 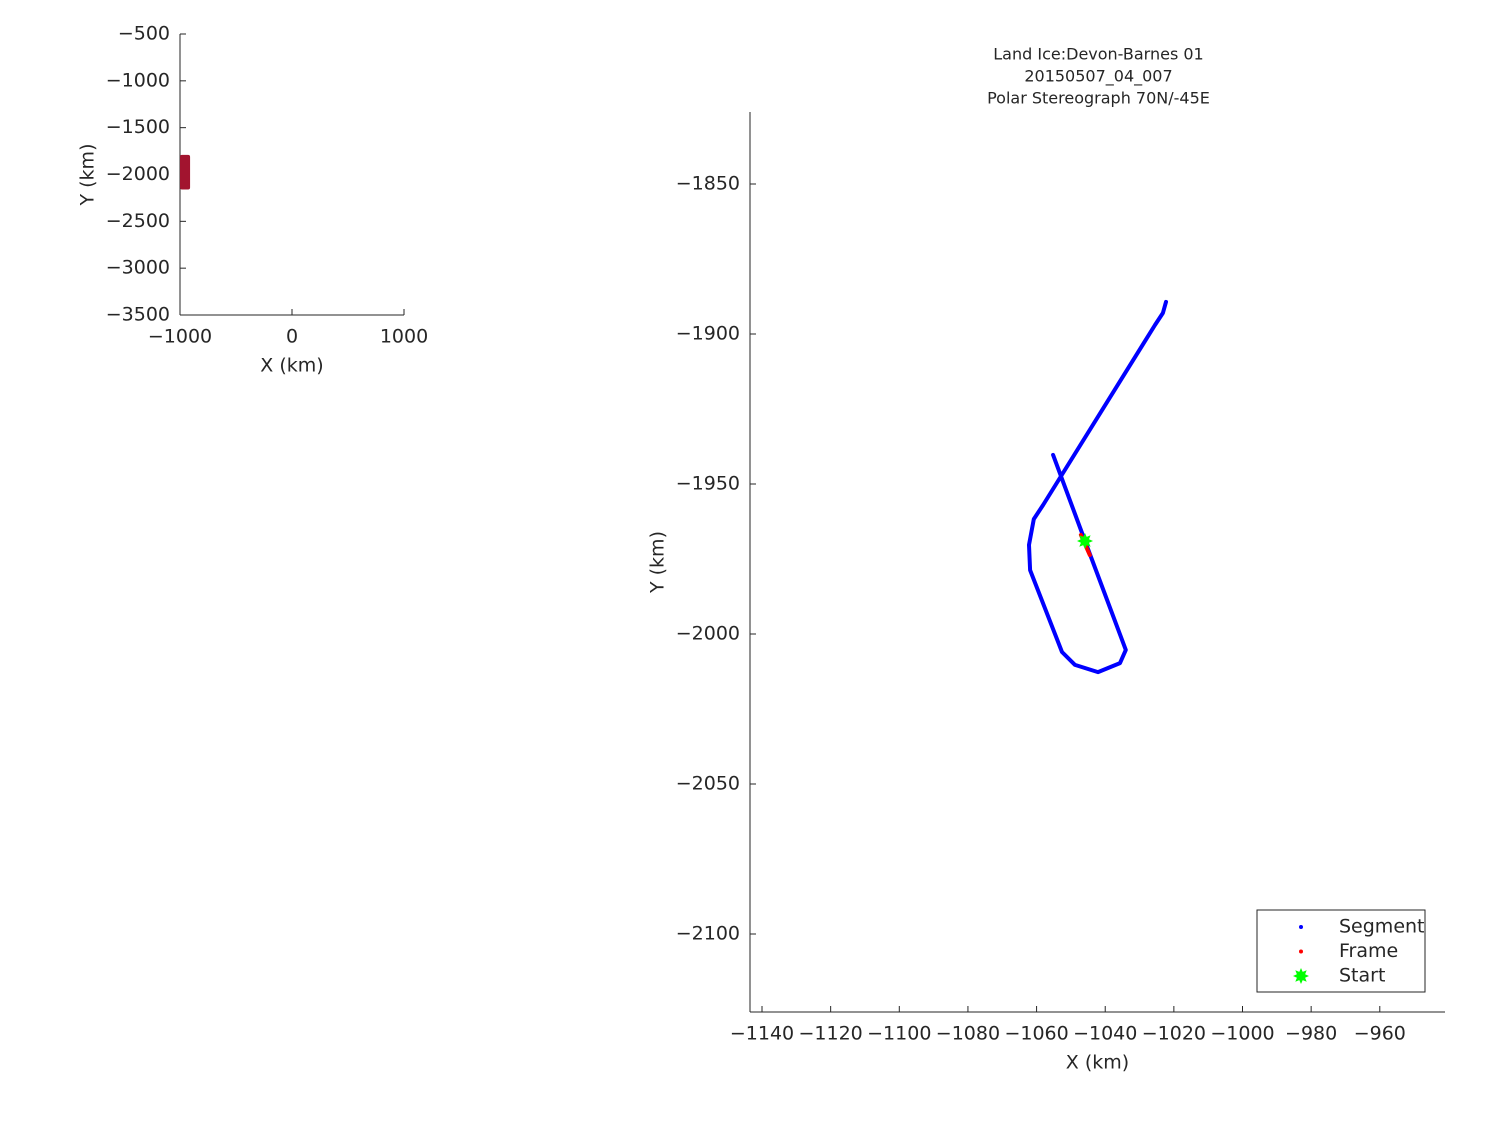 What do you see at coordinates (1085, 541) in the screenshot?
I see `start-marker` at bounding box center [1085, 541].